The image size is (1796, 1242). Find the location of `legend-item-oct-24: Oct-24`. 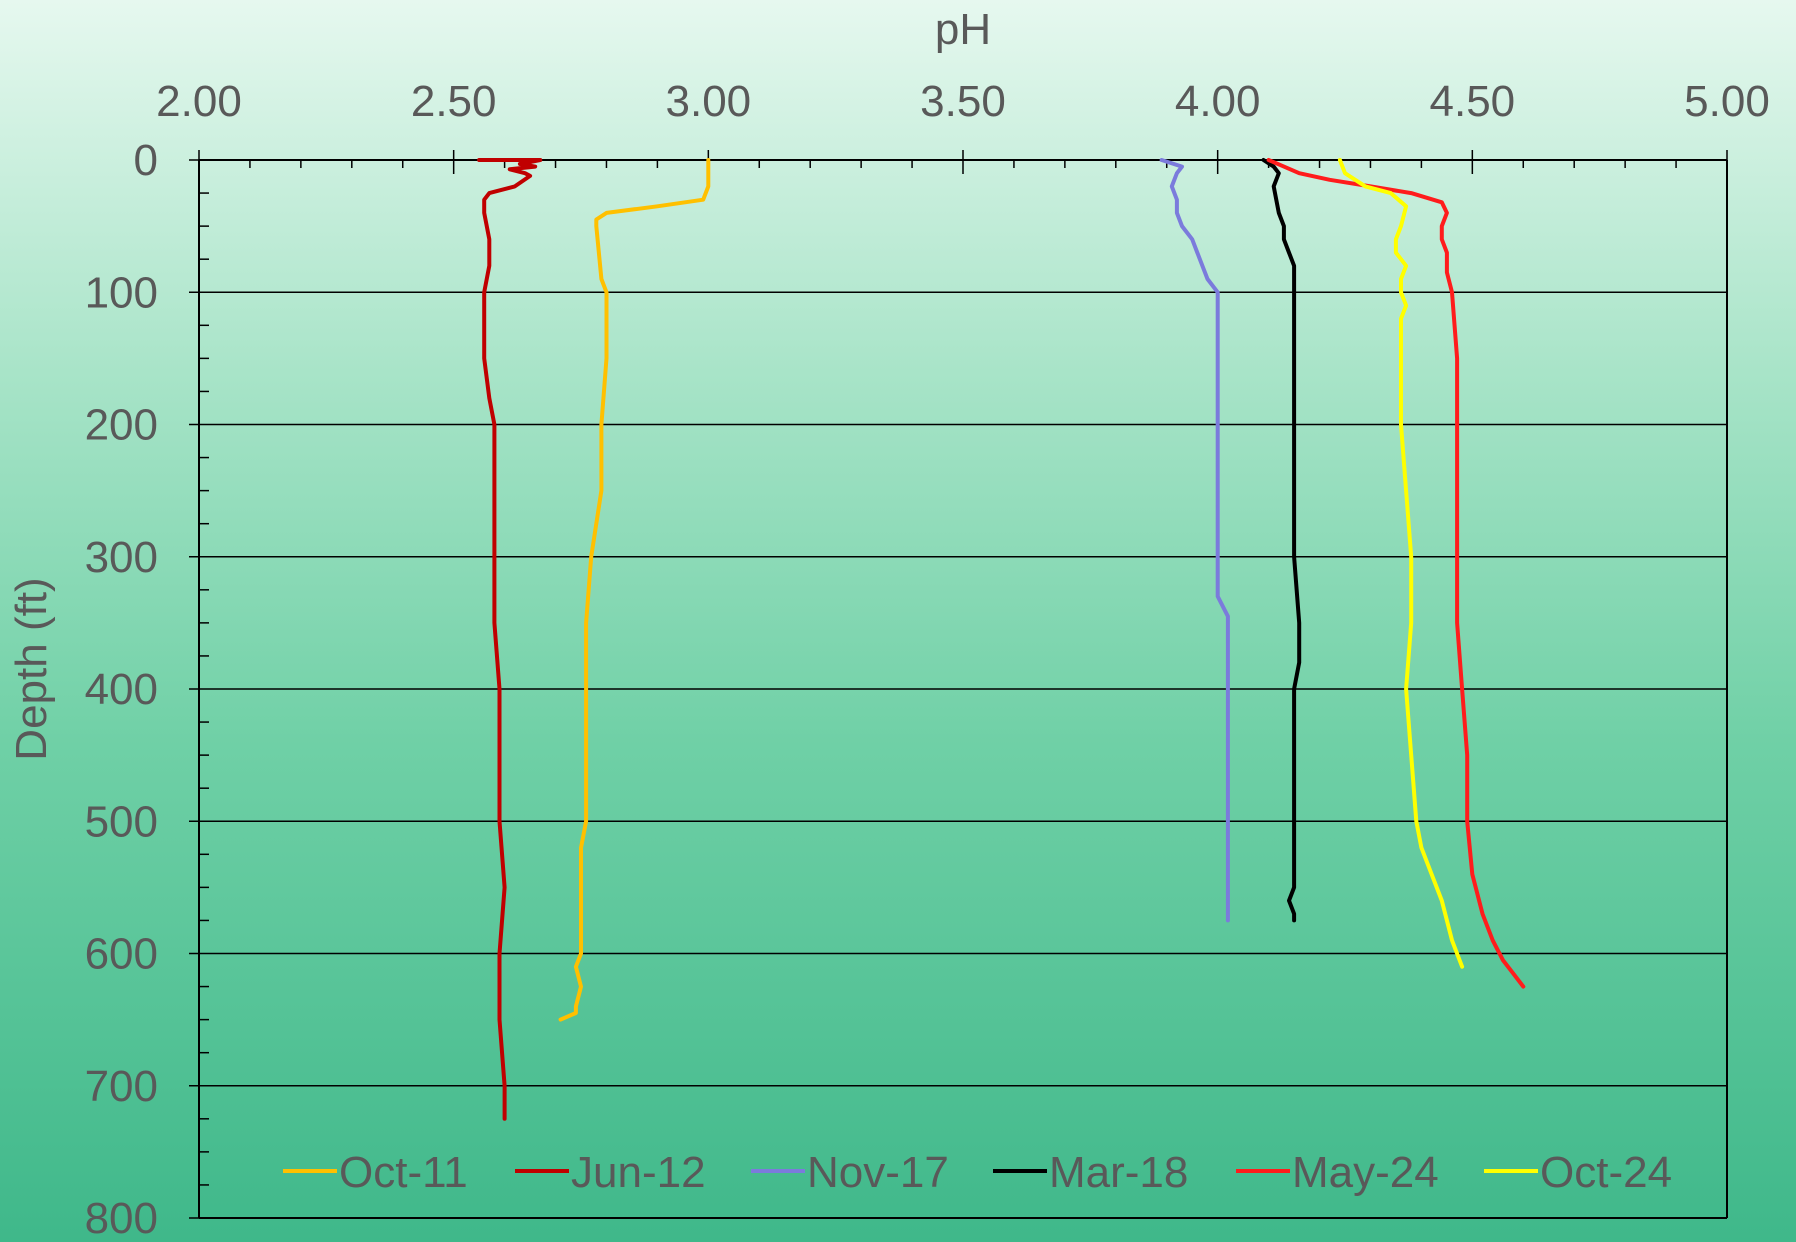

legend-item-oct-24: Oct-24 is located at coordinates (1578, 1172).